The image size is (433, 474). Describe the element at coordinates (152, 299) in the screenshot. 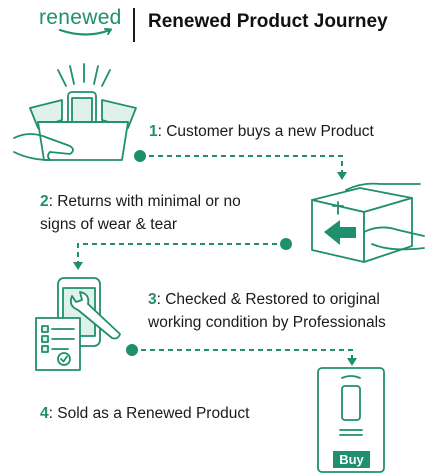

I see `step-3-number: 3` at that location.